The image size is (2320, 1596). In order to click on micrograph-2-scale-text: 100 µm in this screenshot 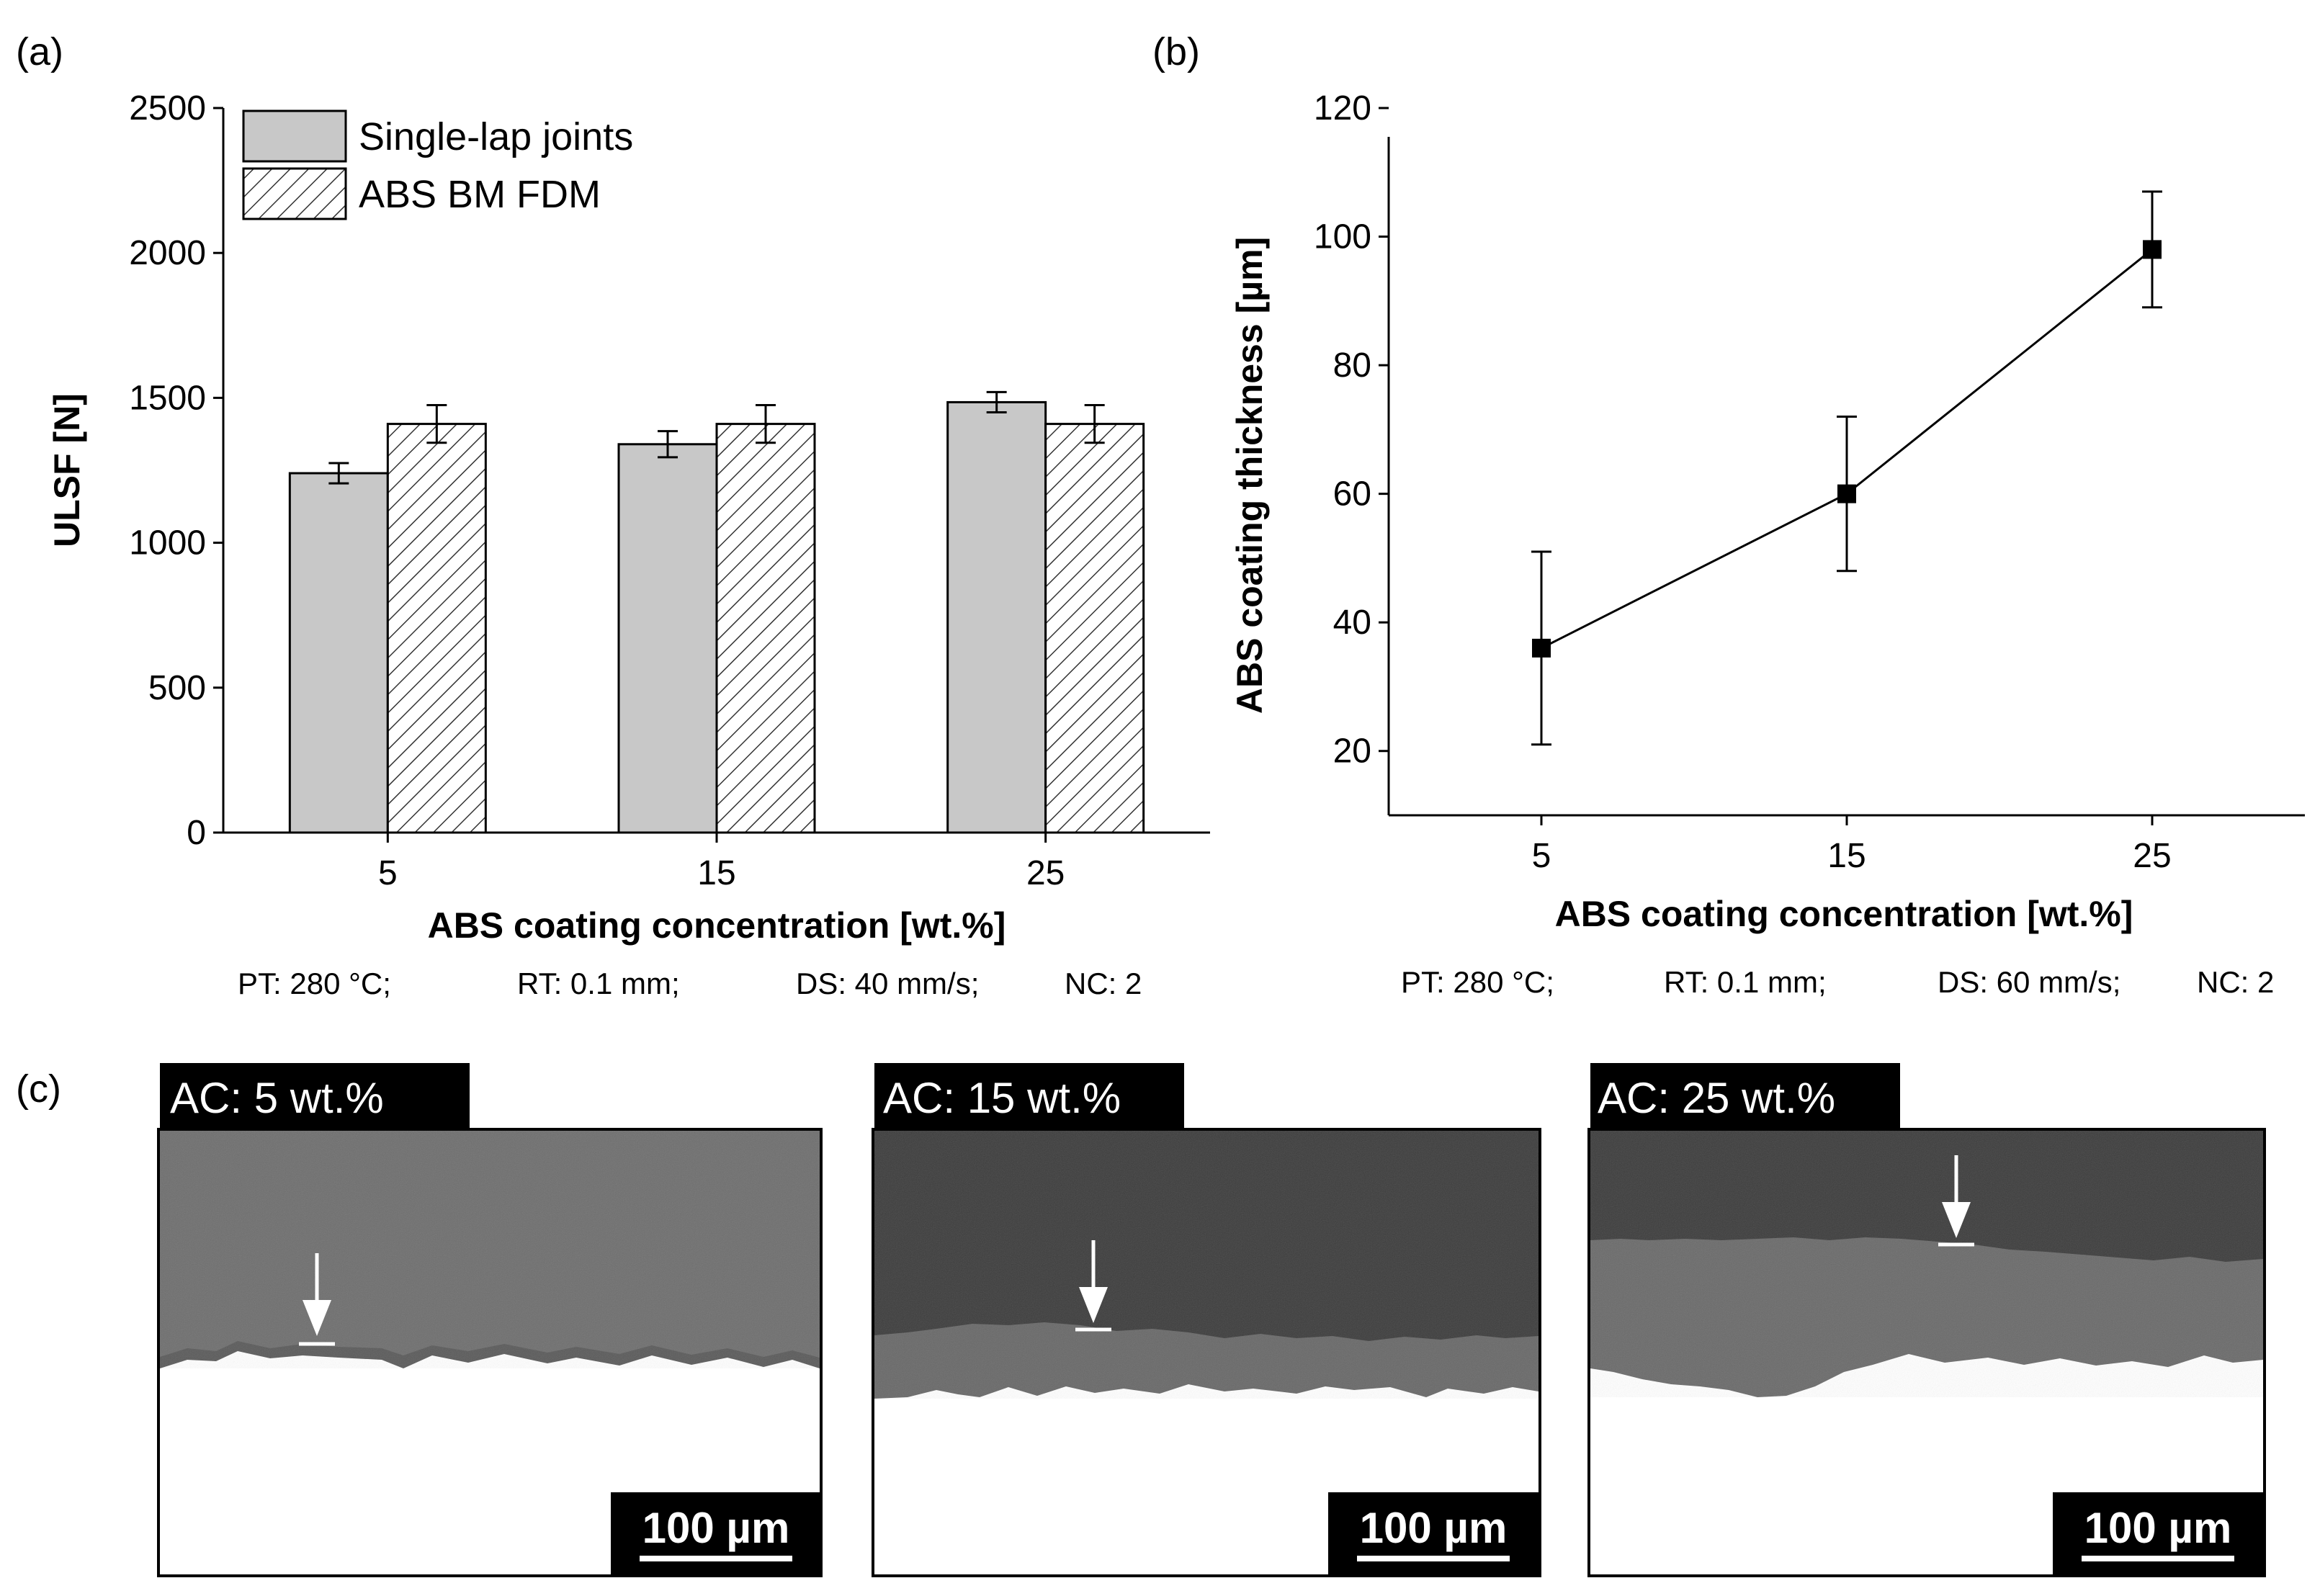, I will do `click(1434, 1528)`.